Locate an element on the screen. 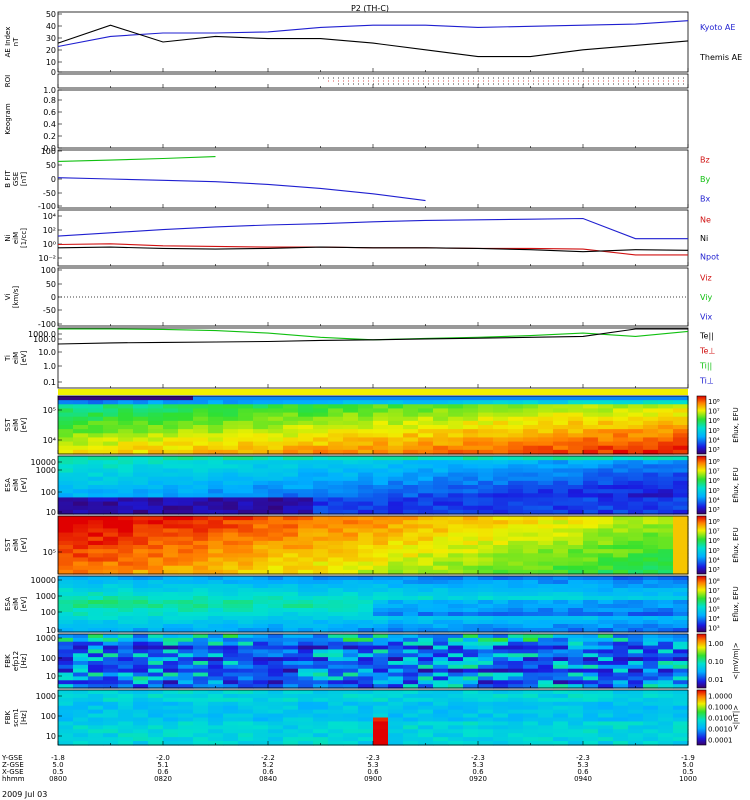  x-tick-label: 5.2 is located at coordinates (267, 765).